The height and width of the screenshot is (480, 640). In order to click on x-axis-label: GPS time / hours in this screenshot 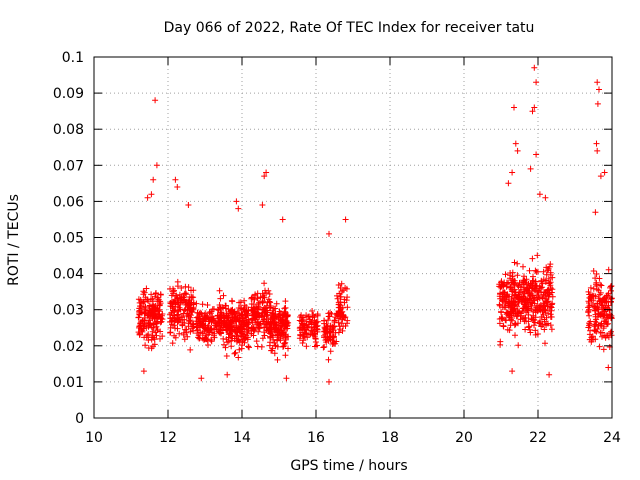, I will do `click(348, 466)`.